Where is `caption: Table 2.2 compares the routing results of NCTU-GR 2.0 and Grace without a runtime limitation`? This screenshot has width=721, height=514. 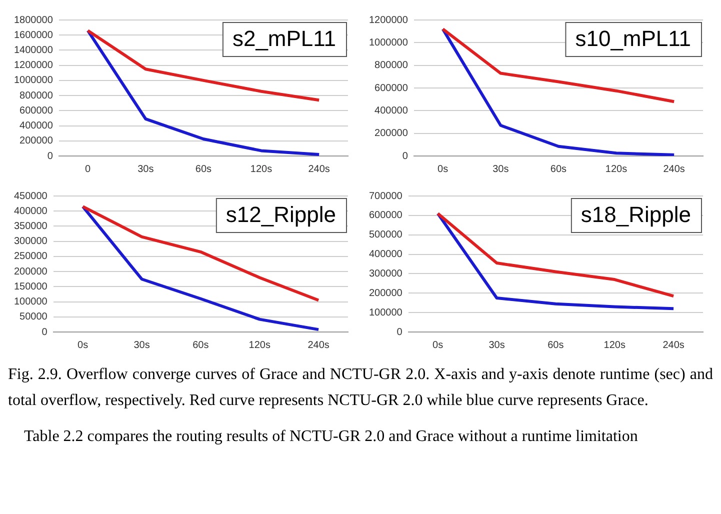
caption: Table 2.2 compares the routing results of NCTU-GR 2.0 and Grace without a runtime limitation is located at coordinates (331, 437).